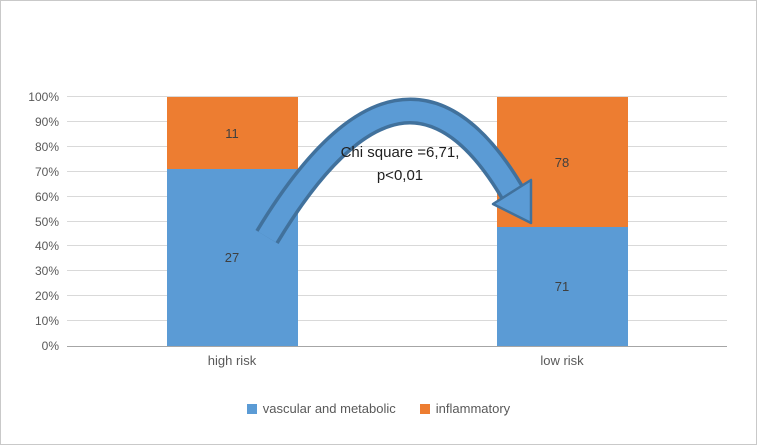  I want to click on stacked-bar: 11 27, so click(232, 221).